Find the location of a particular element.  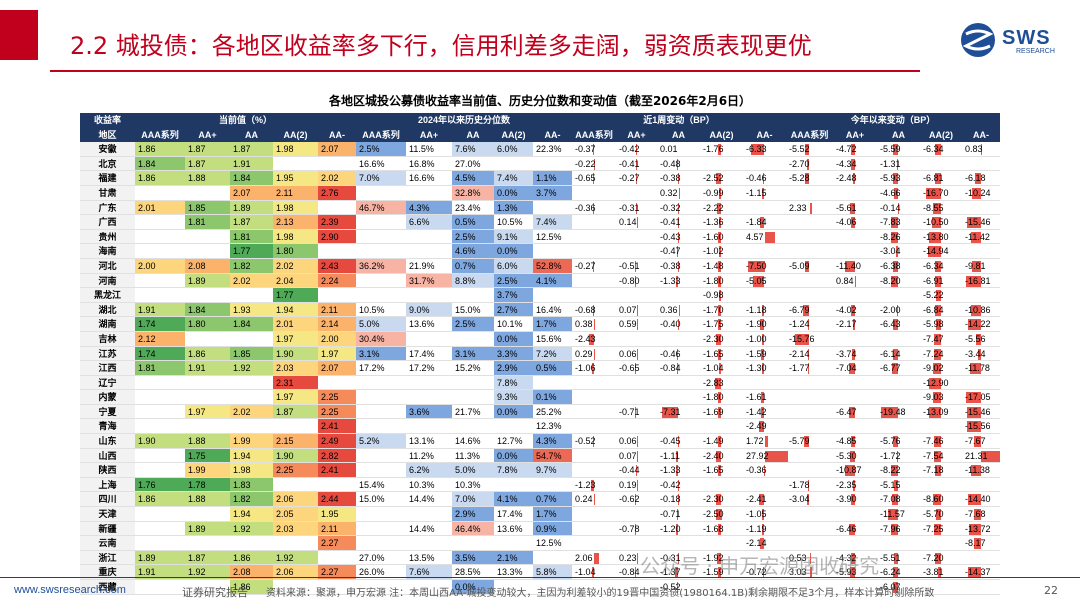

ytd-change-cell: 2.33 is located at coordinates (798, 207).